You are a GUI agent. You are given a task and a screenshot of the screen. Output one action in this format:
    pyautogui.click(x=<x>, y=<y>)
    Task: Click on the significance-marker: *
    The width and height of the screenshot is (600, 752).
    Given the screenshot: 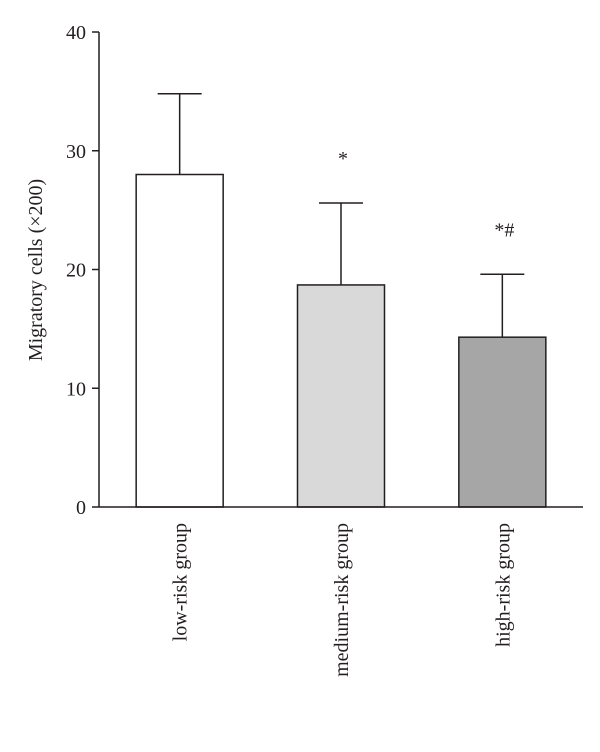 What is the action you would take?
    pyautogui.click(x=343, y=159)
    